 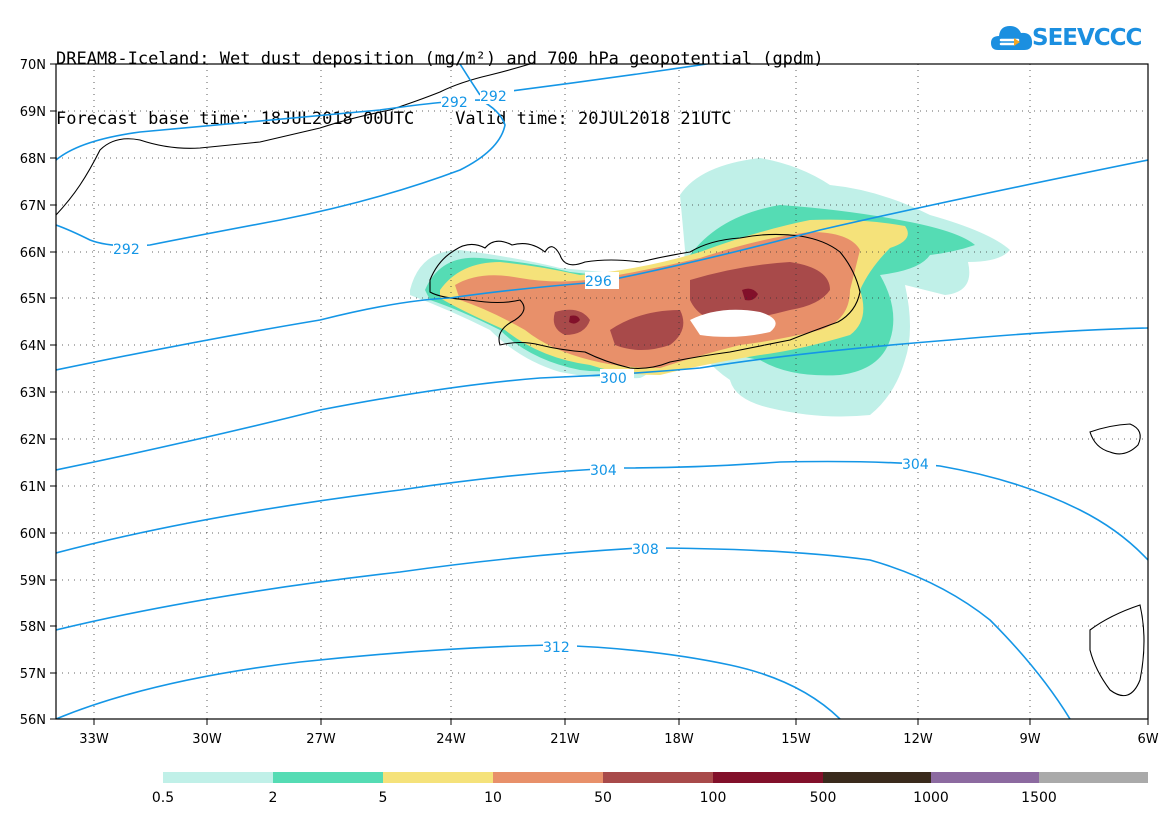 What do you see at coordinates (796, 739) in the screenshot?
I see `lon-label: 15W` at bounding box center [796, 739].